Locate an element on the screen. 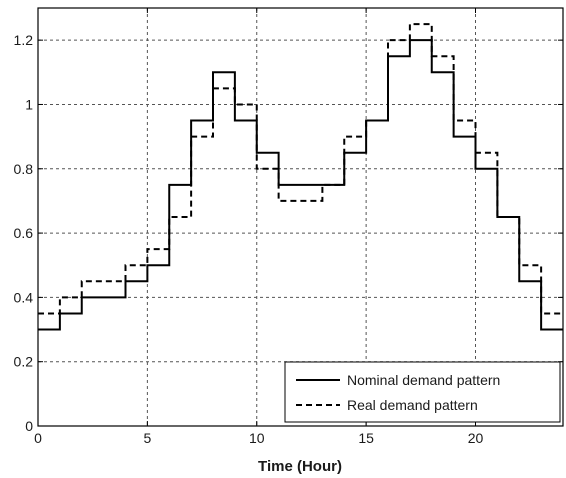 Image resolution: width=566 pixels, height=478 pixels. y-tick-label: 0.2 is located at coordinates (24, 362).